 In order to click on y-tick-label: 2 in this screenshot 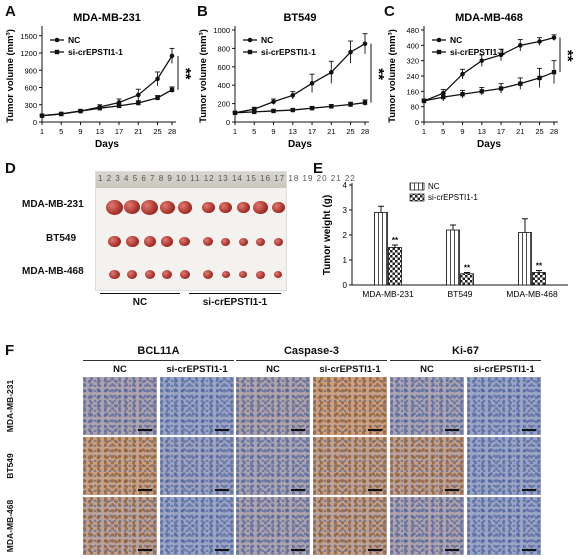, I will do `click(345, 235)`.